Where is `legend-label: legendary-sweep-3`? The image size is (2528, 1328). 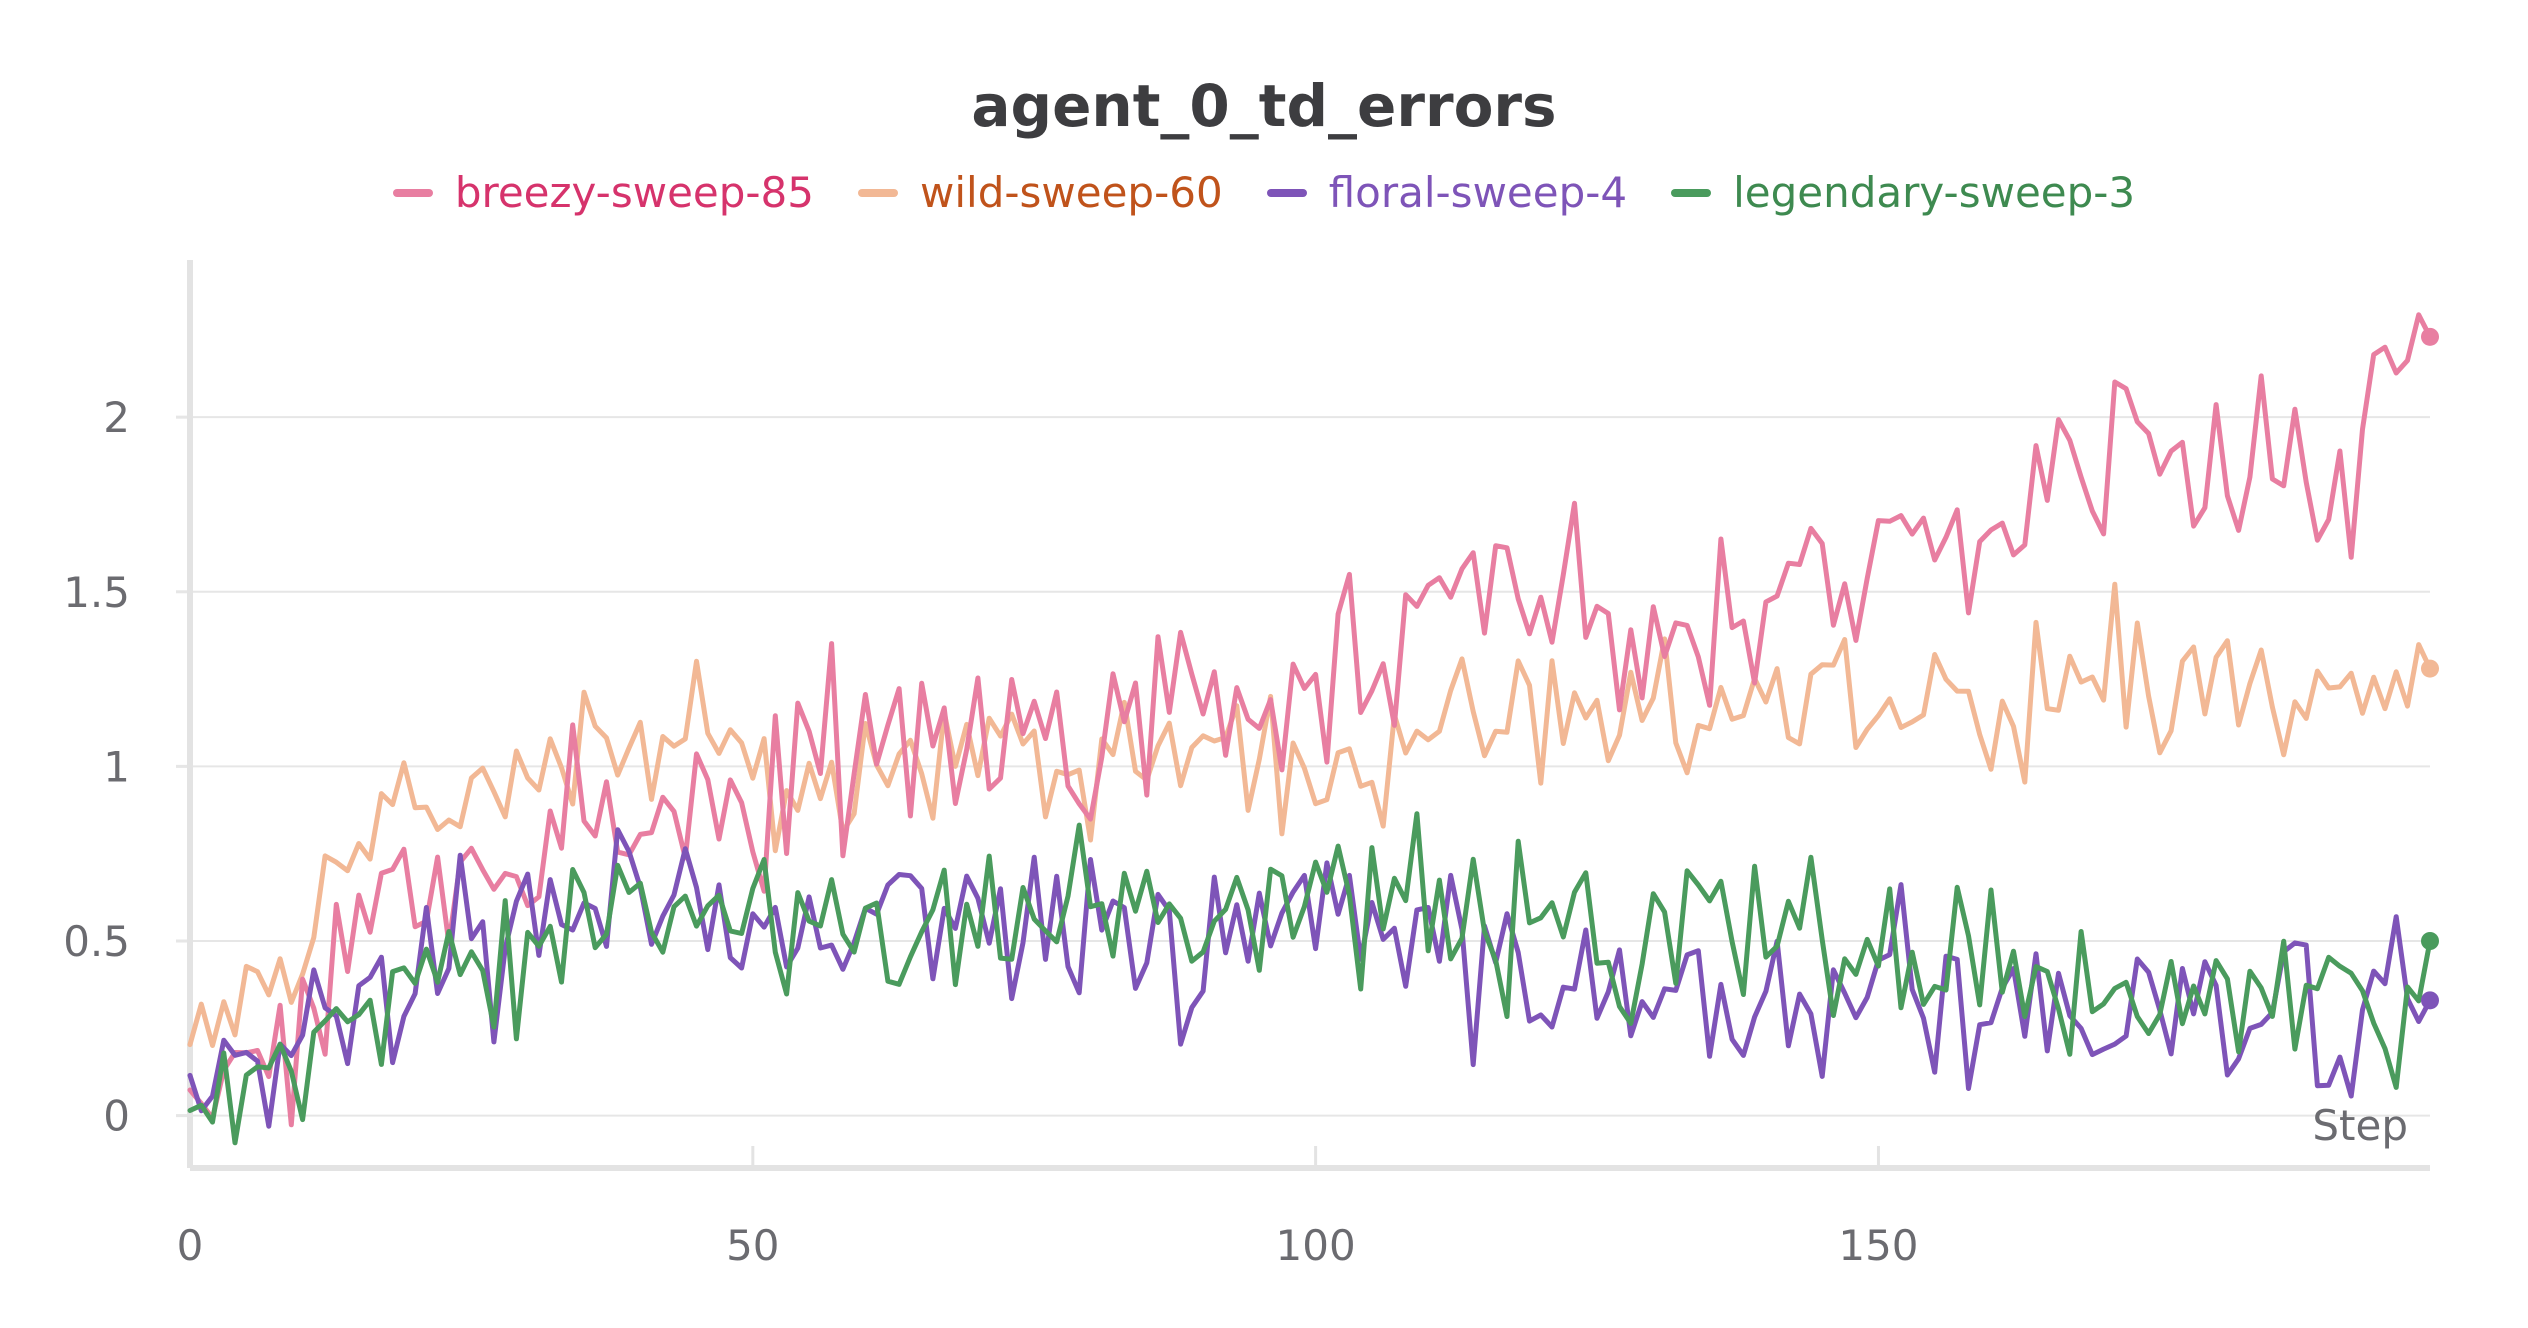 legend-label: legendary-sweep-3 is located at coordinates (1934, 192).